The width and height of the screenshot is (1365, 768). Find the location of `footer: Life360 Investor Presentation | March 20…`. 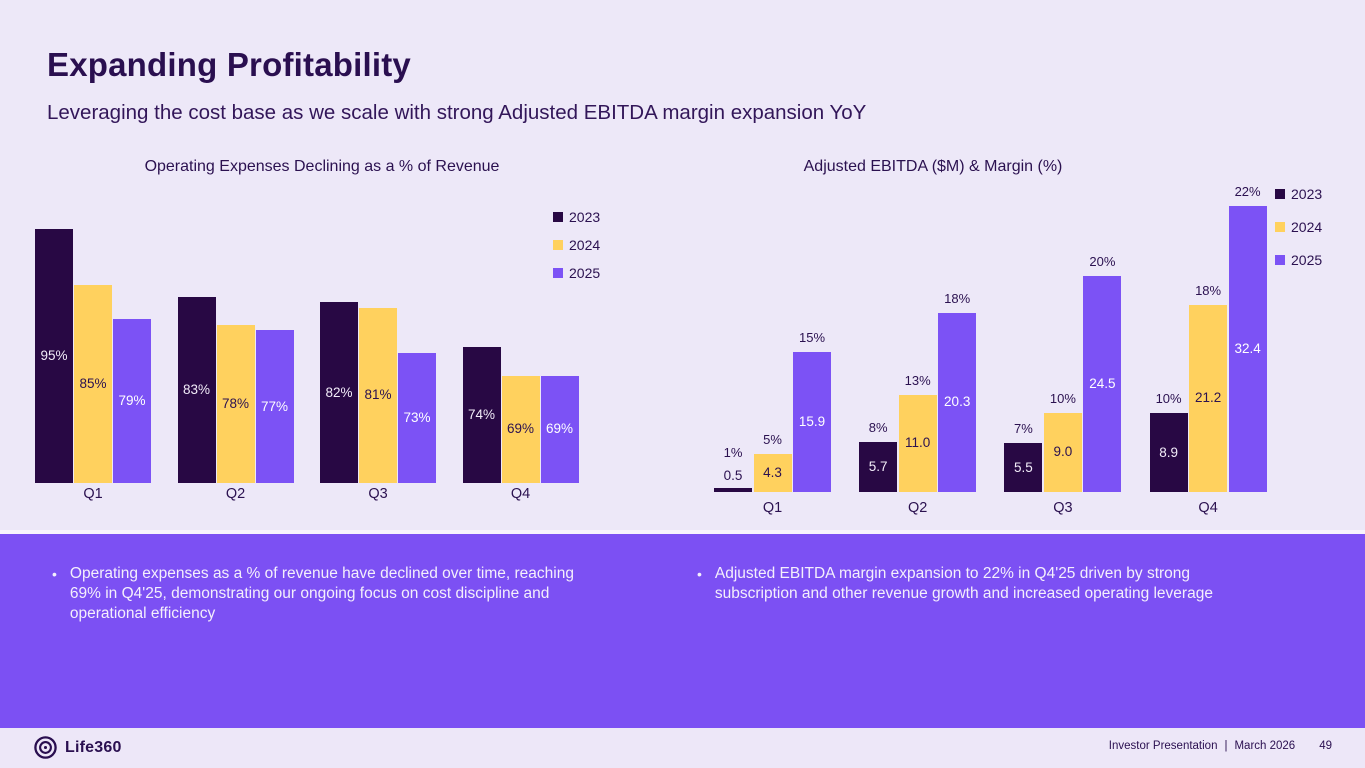

footer: Life360 Investor Presentation | March 20… is located at coordinates (682, 748).